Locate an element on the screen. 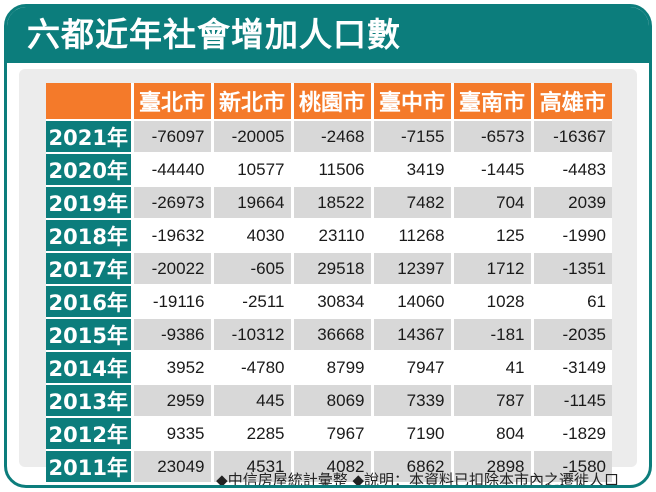 The height and width of the screenshot is (492, 656). table-cell: 10577 is located at coordinates (251, 169).